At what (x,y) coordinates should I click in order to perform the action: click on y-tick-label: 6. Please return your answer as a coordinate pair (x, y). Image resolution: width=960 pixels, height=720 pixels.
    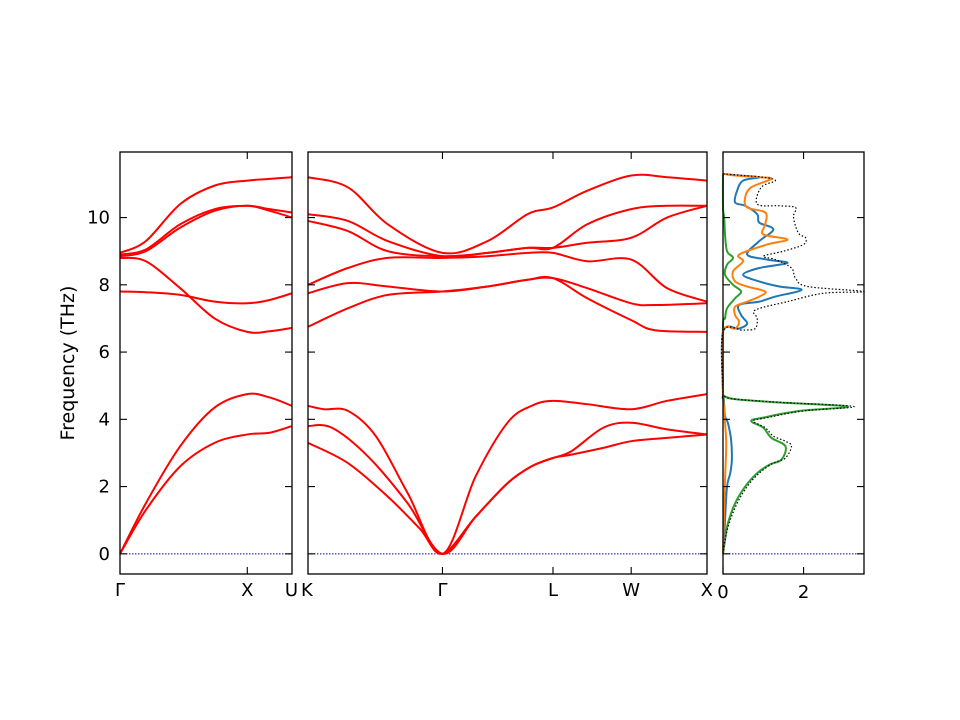
    Looking at the image, I should click on (104, 352).